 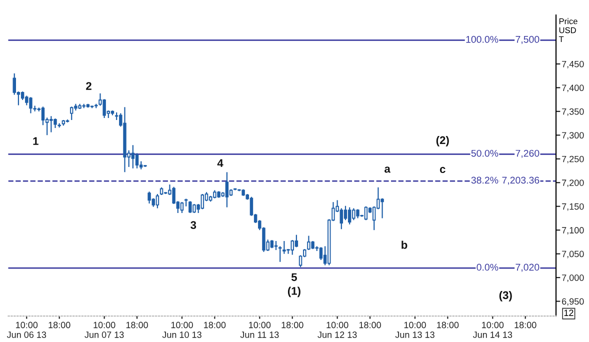 I want to click on x-tick-label: 10:00 Jun 11 13, so click(x=259, y=330).